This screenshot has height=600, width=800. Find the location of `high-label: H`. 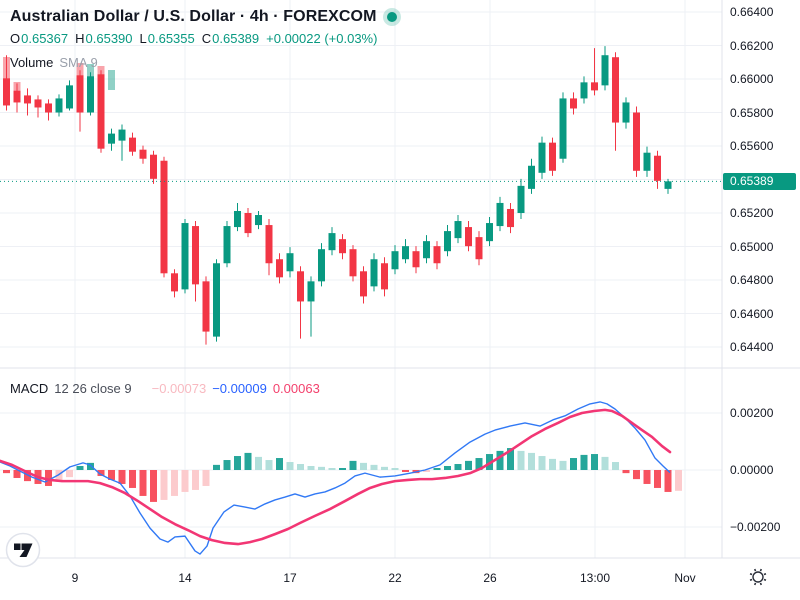

high-label: H is located at coordinates (80, 38).